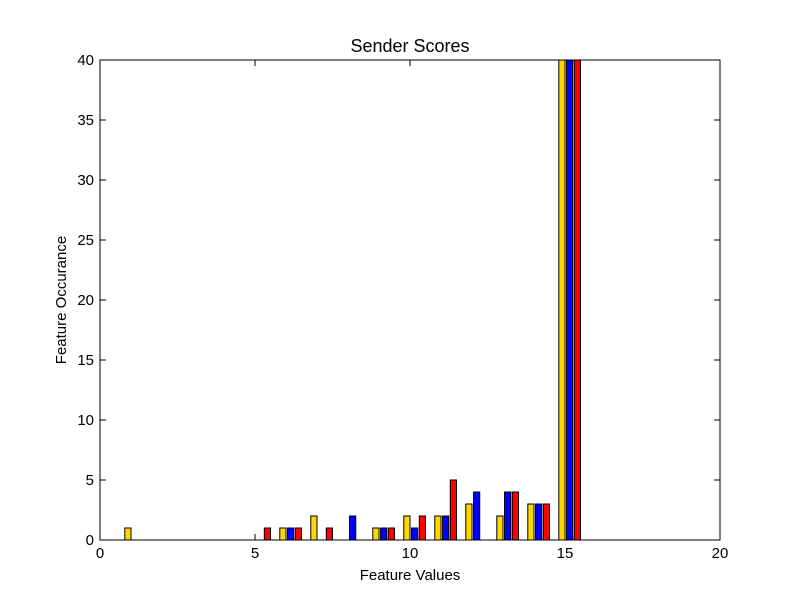 The height and width of the screenshot is (600, 800). Describe the element at coordinates (720, 553) in the screenshot. I see `x-tick-label: 20` at that location.